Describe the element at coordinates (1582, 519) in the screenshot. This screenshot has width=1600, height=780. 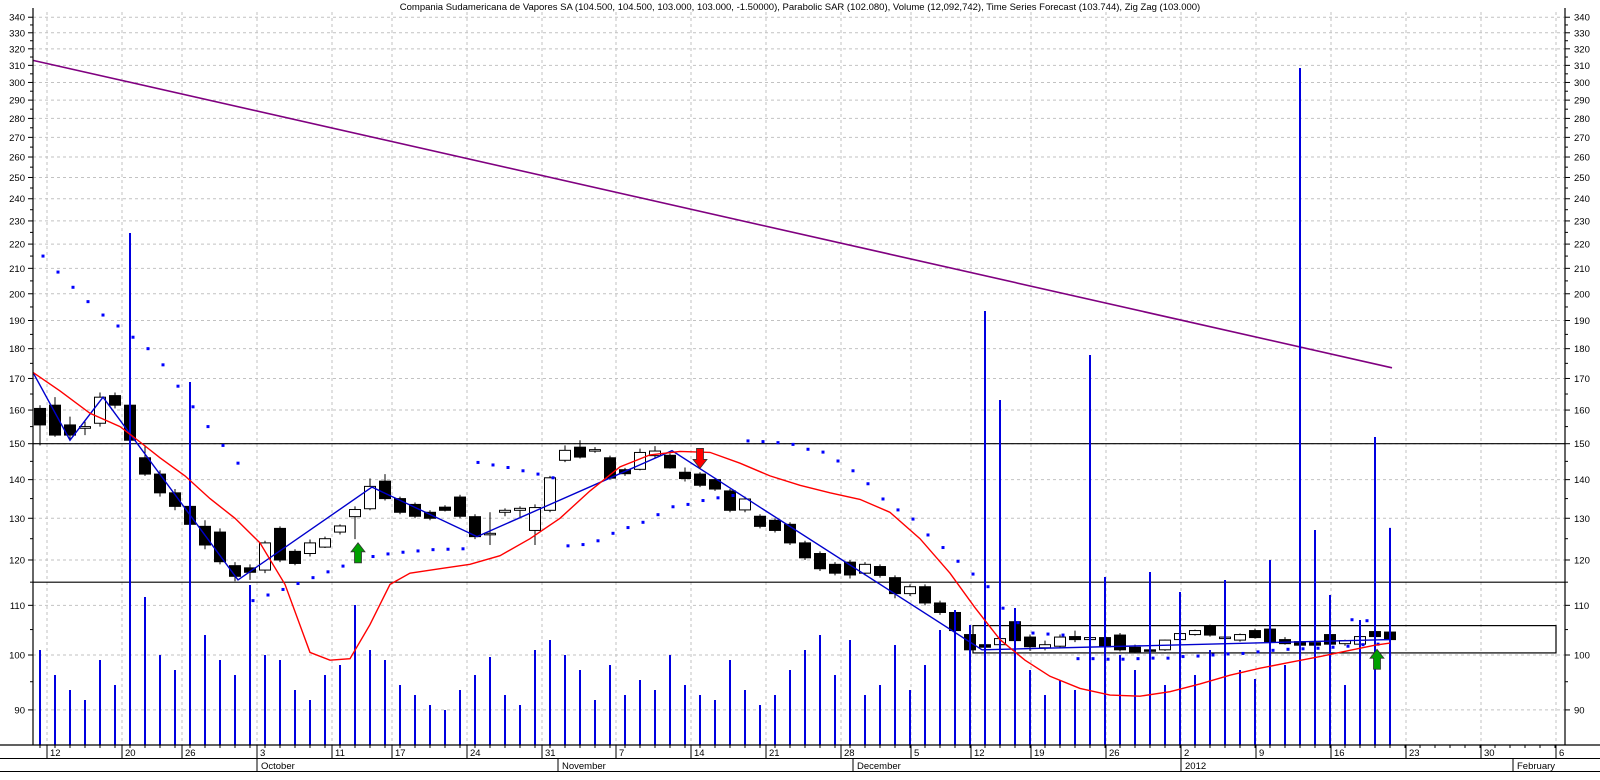
I see `y-axis-label-right: 130` at that location.